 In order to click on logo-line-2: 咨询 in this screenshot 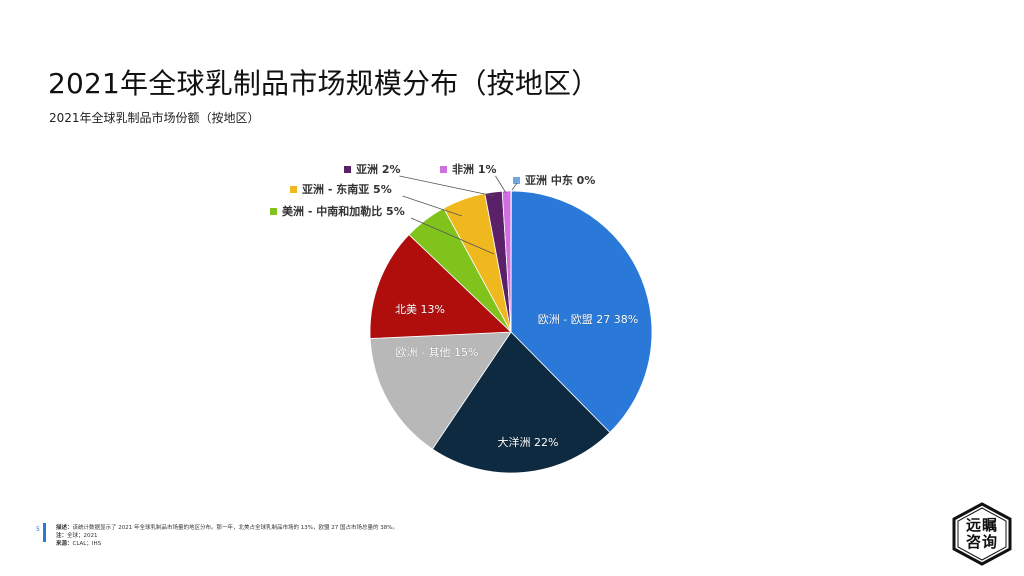, I will do `click(981, 542)`.